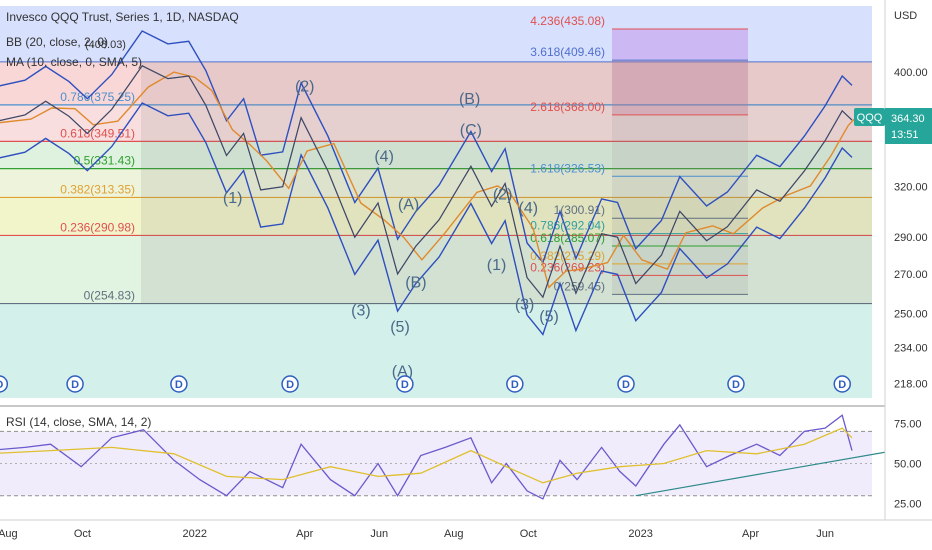 This screenshot has width=932, height=550. I want to click on fib-retracement-label: 0.5(331.43), so click(104, 161).